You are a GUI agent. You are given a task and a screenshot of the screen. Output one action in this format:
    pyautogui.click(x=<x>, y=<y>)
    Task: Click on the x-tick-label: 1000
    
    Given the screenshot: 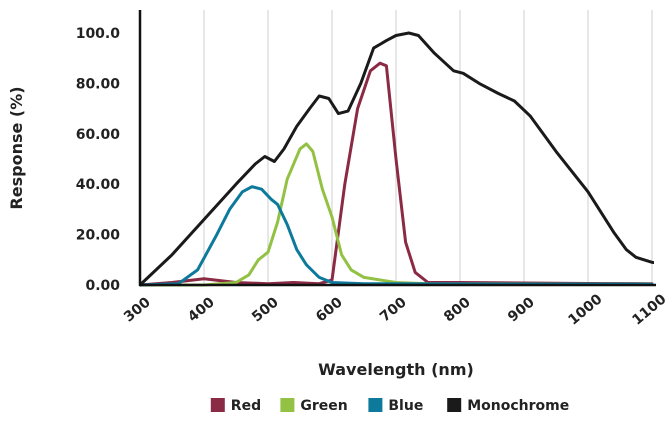 What is the action you would take?
    pyautogui.click(x=585, y=309)
    